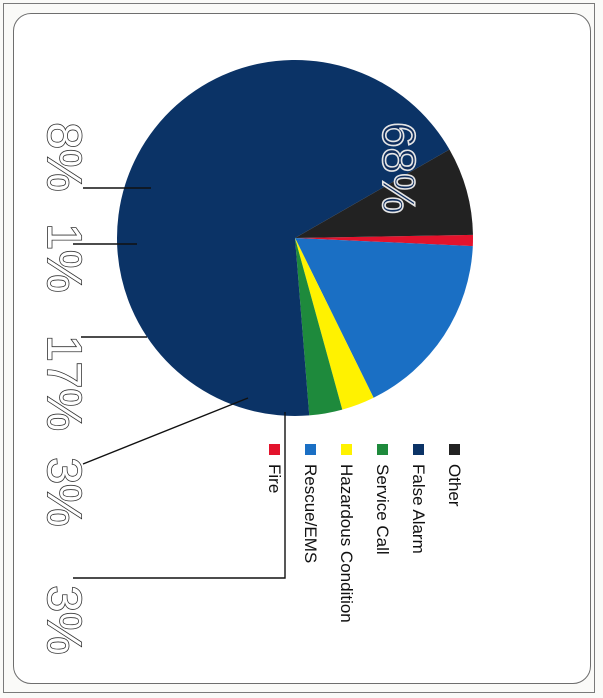  What do you see at coordinates (399, 168) in the screenshot?
I see `slice-label-false-alarm: 68%` at bounding box center [399, 168].